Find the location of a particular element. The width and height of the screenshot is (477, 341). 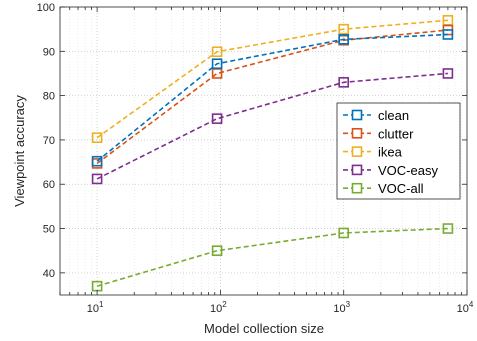

y-tick-label: 60 is located at coordinates (49, 185).